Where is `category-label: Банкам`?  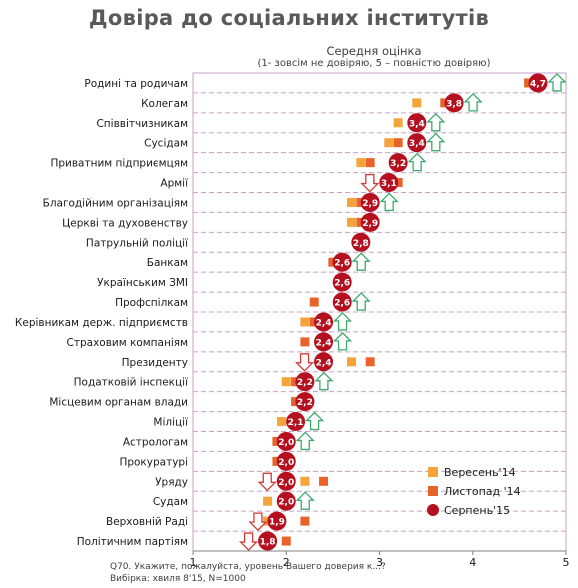 category-label: Банкам is located at coordinates (167, 263).